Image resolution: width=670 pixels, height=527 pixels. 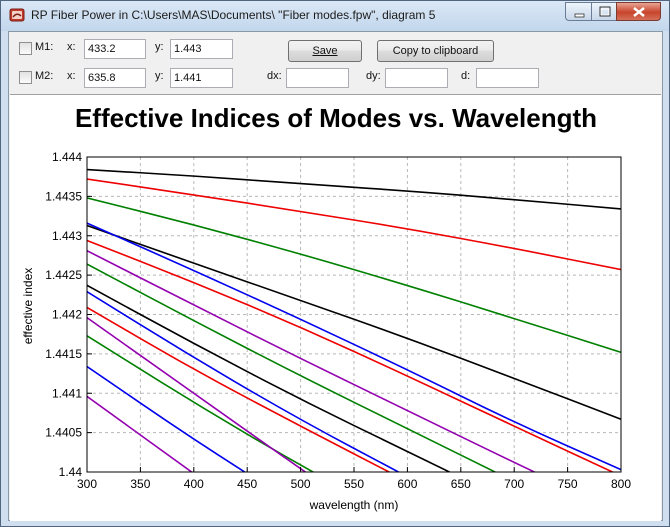 I want to click on y-tick-label: 1.443, so click(x=67, y=236).